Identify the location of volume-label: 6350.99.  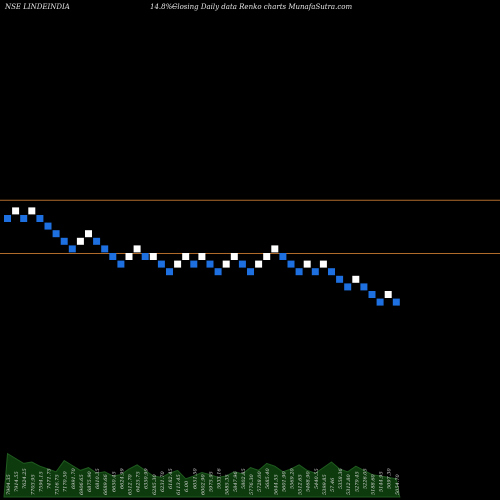
(147, 478).